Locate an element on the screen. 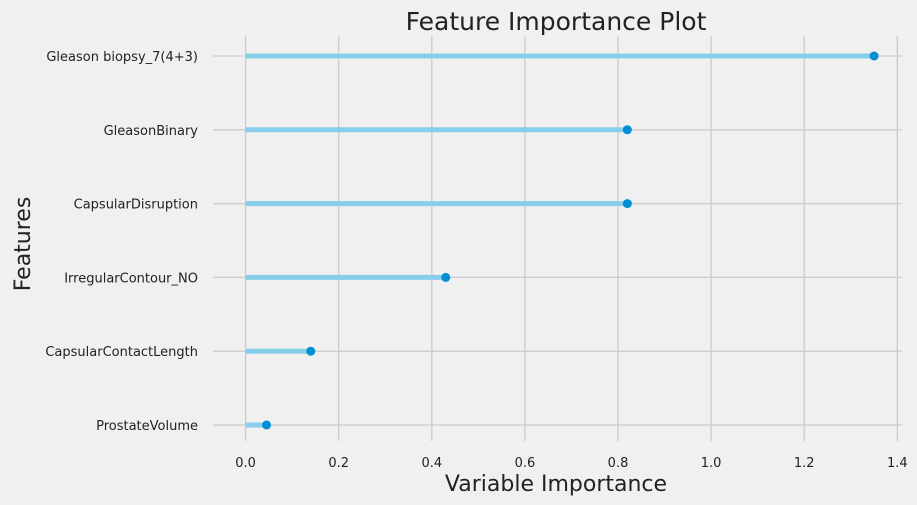  x-tick-label: 1.4 is located at coordinates (897, 463).